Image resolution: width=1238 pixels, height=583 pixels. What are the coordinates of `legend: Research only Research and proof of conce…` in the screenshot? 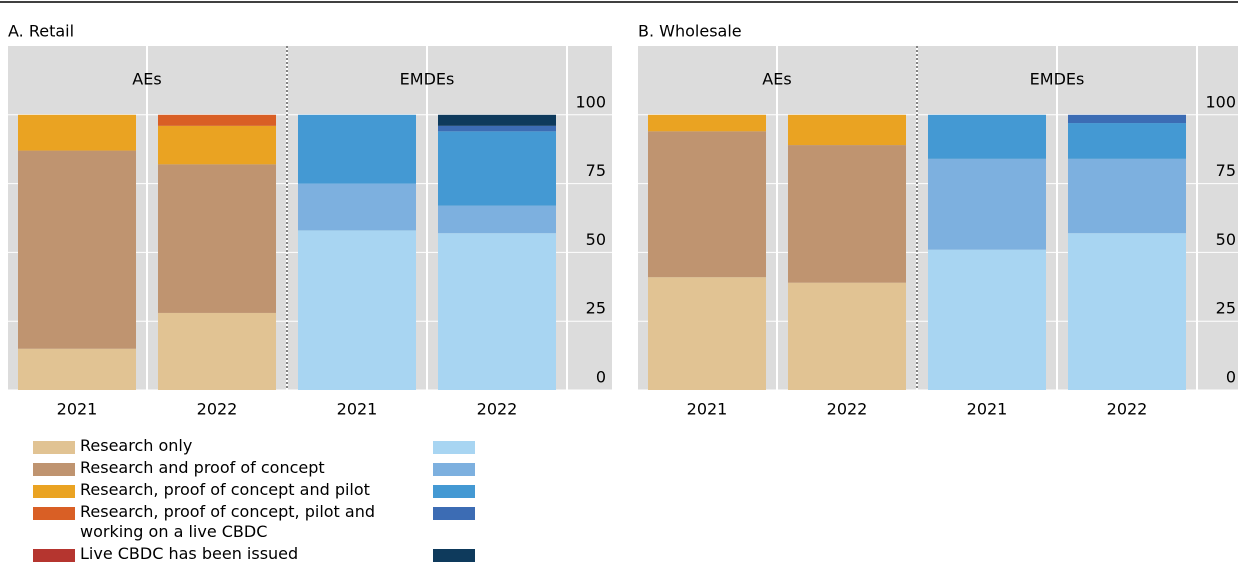 It's located at (263, 501).